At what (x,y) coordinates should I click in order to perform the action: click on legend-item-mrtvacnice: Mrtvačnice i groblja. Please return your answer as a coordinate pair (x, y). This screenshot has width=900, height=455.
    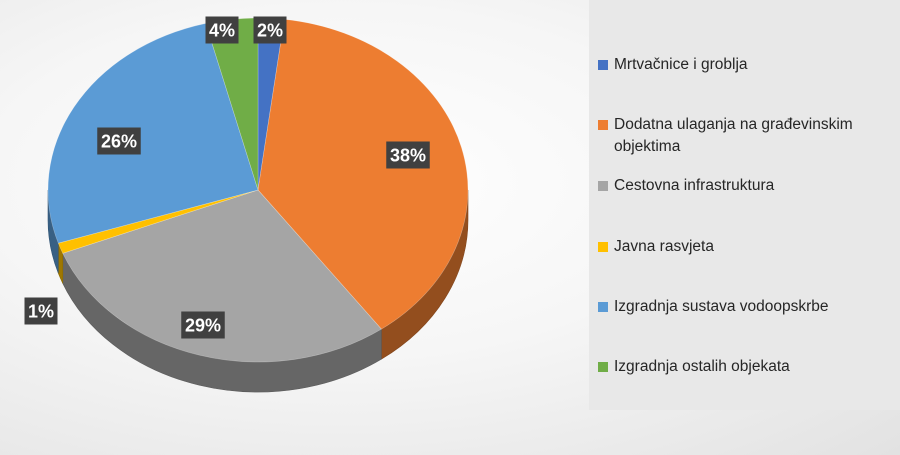
    Looking at the image, I should click on (746, 65).